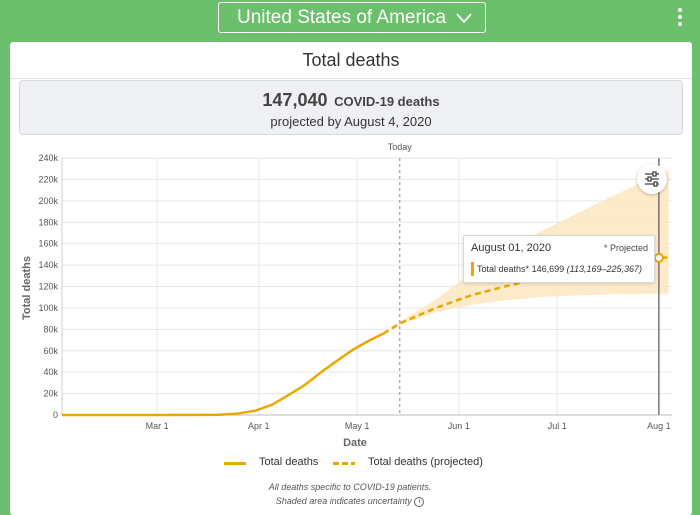  I want to click on country-select: United States of America, so click(352, 17).